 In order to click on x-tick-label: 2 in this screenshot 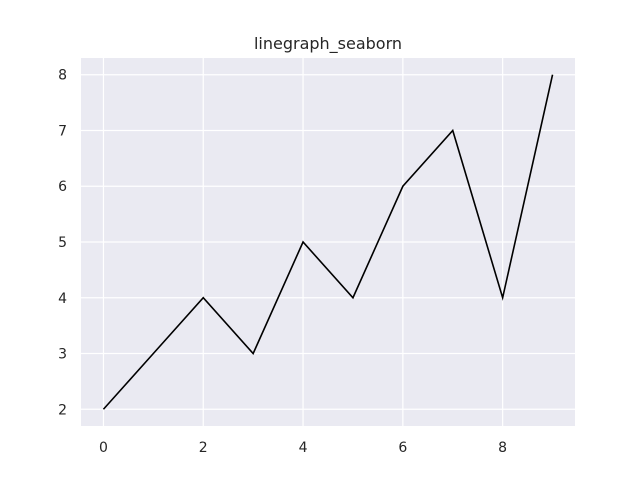, I will do `click(203, 448)`.